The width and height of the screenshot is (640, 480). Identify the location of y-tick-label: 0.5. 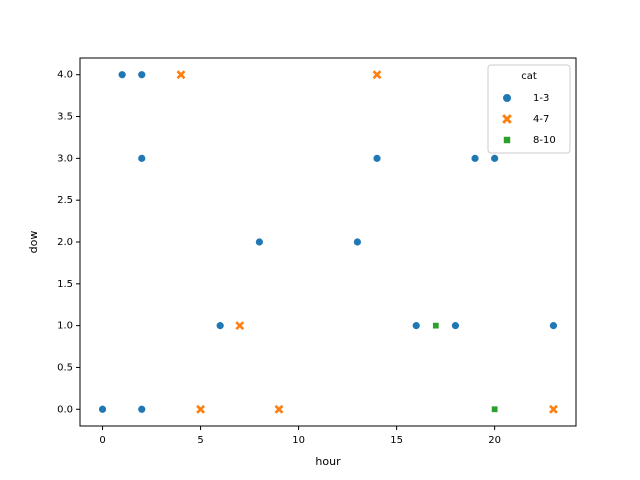
(65, 367).